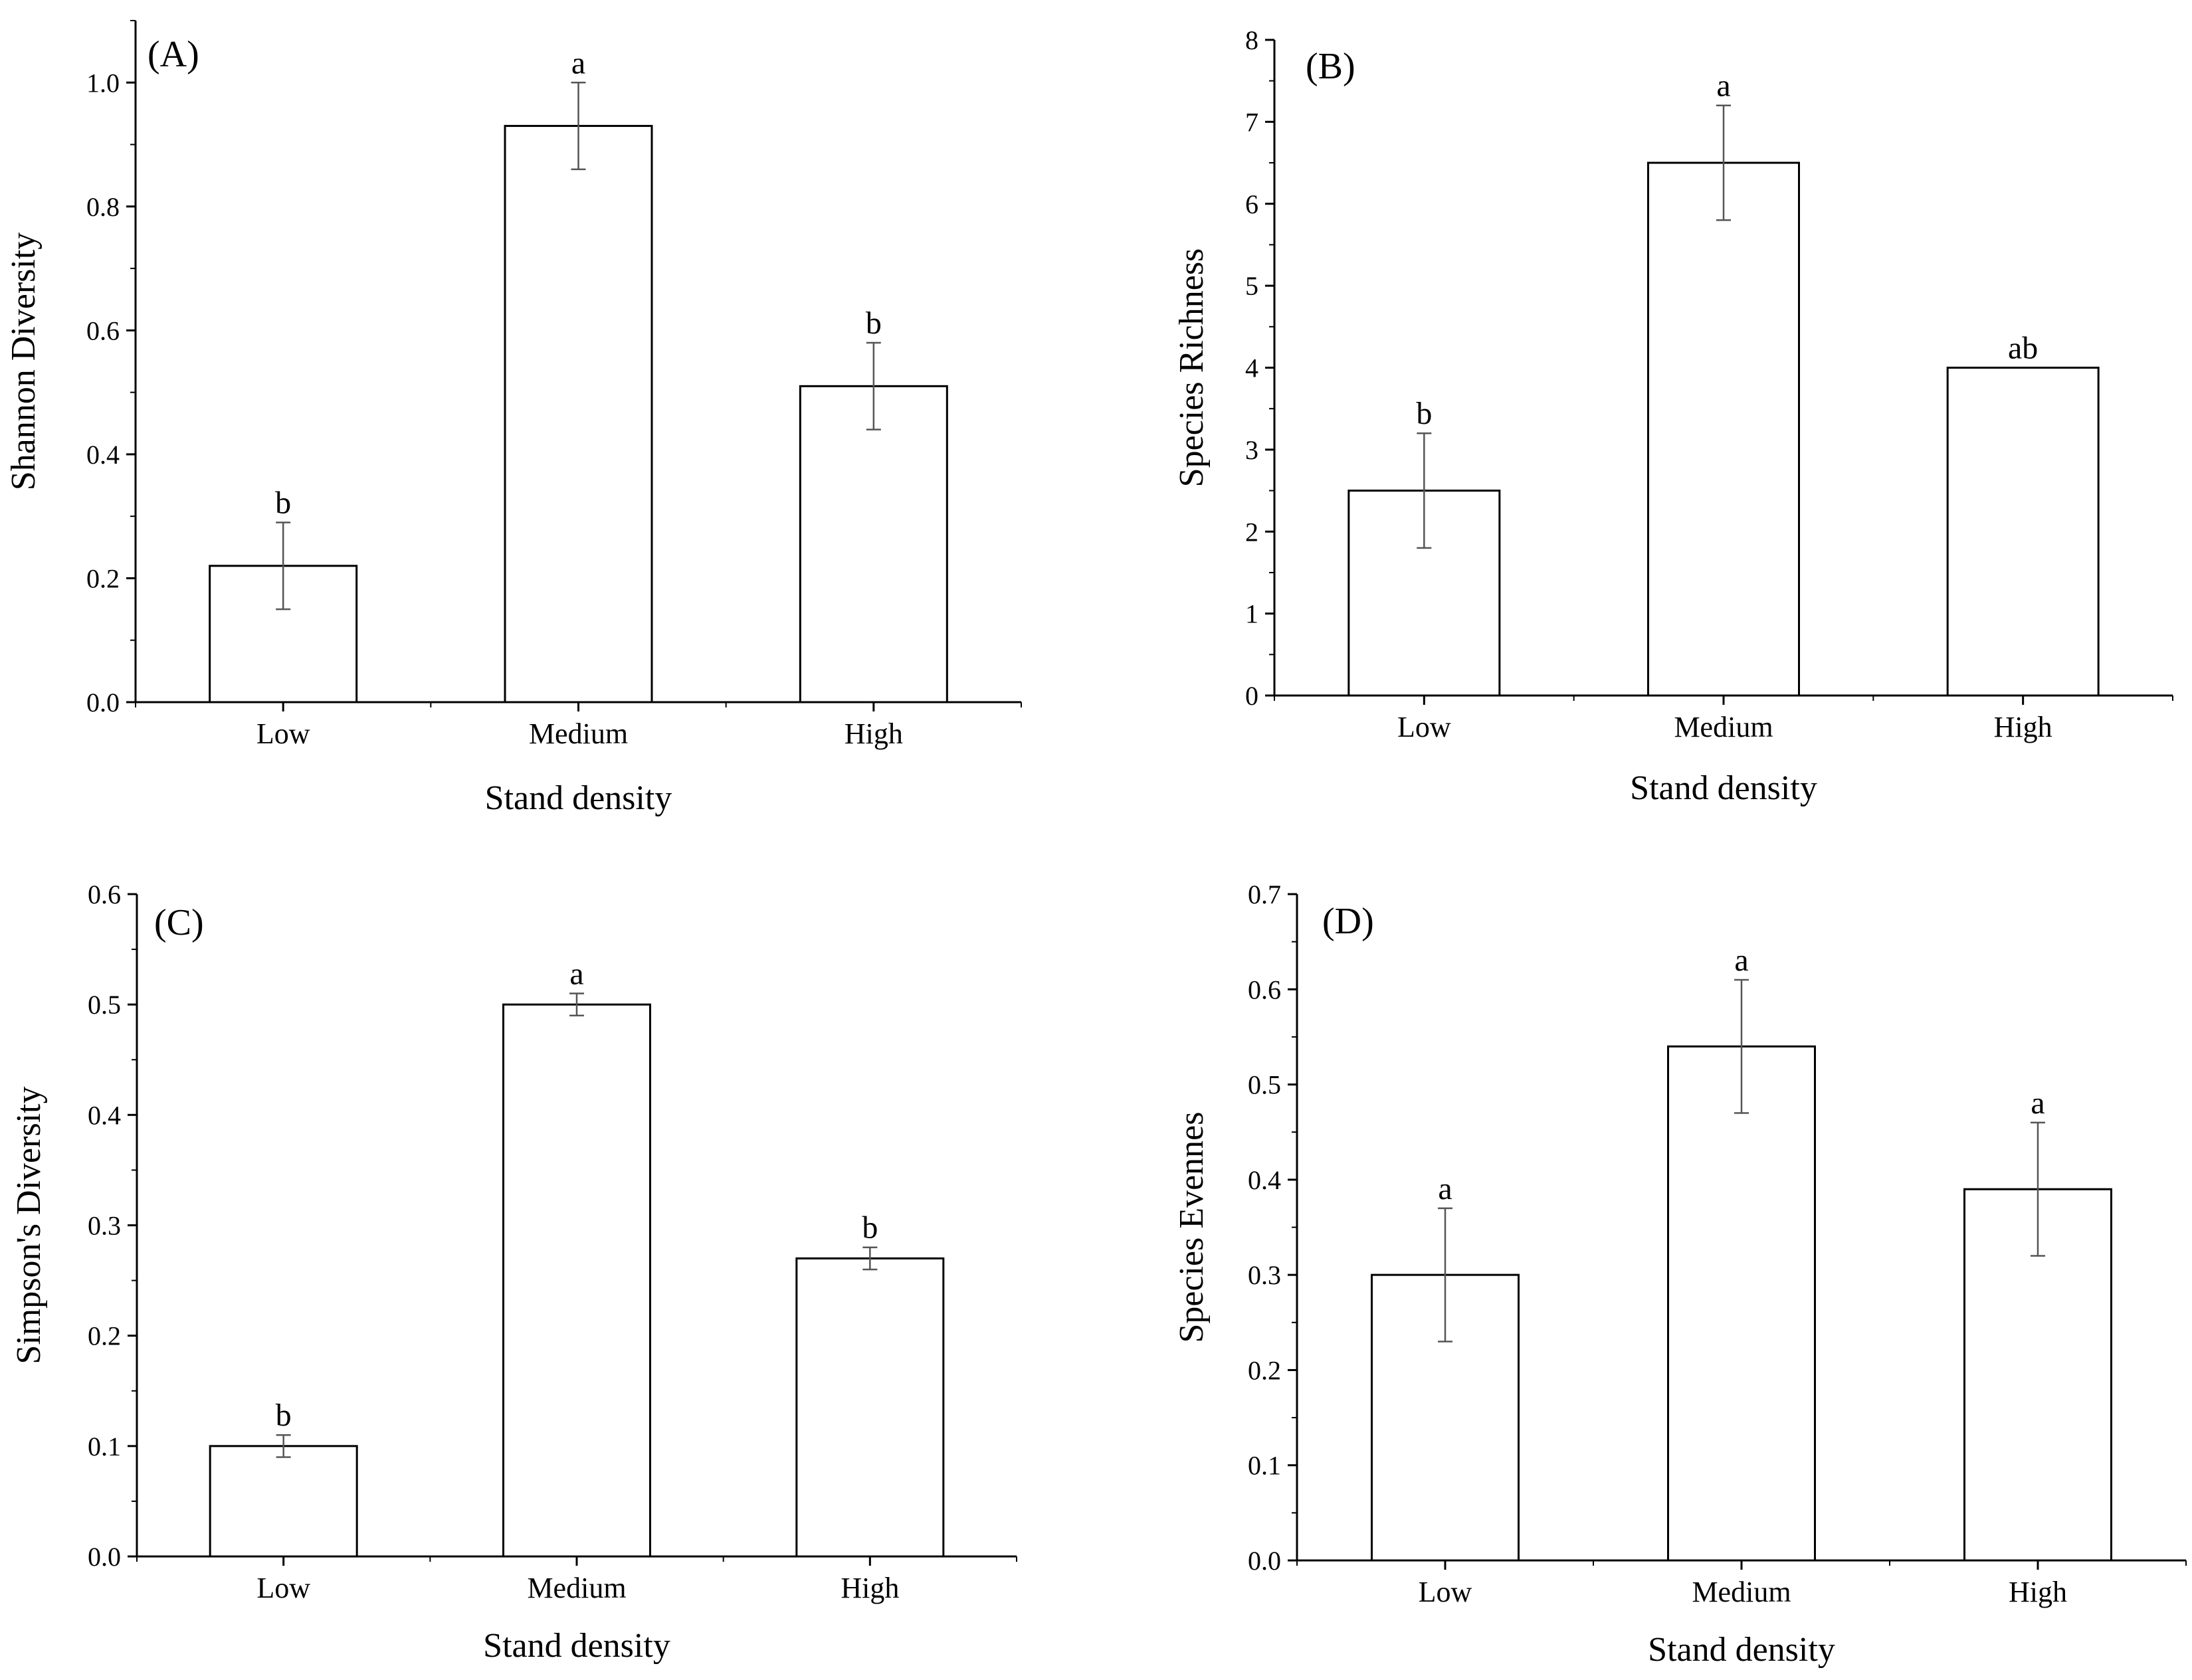 The image size is (2192, 1680). Describe the element at coordinates (103, 83) in the screenshot. I see `y-tick-label: 1.0` at that location.